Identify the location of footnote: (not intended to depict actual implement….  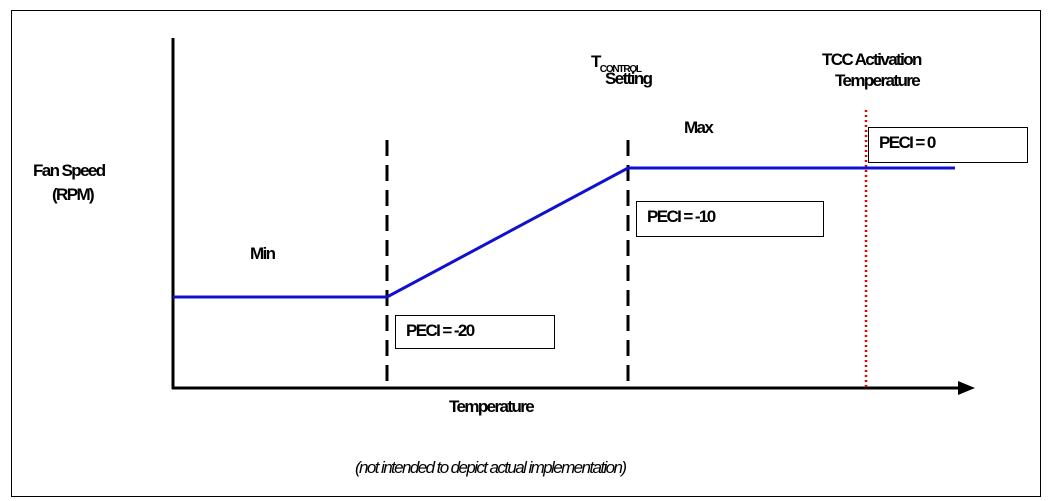
(491, 467).